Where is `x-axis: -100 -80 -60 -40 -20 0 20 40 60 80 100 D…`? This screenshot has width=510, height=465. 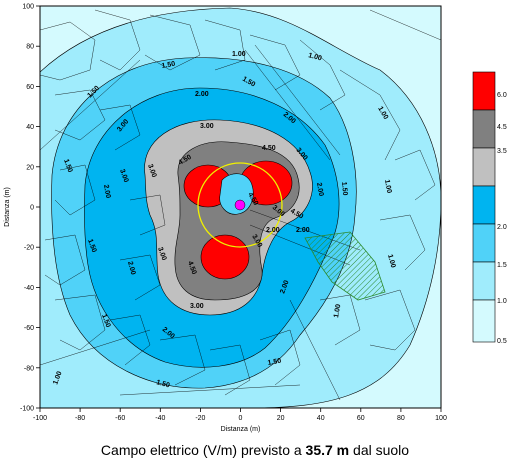 x-axis: -100 -80 -60 -40 -20 0 20 40 60 80 100 D… is located at coordinates (240, 420).